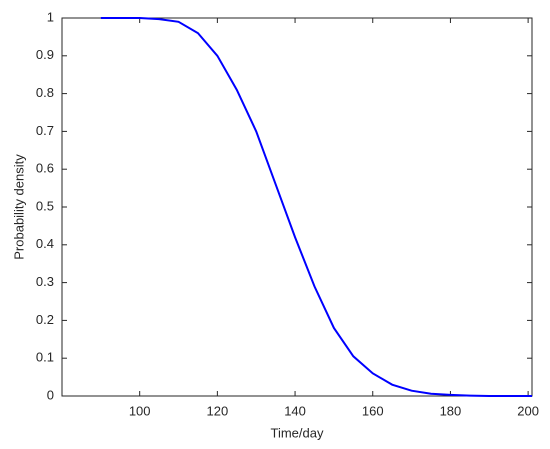  What do you see at coordinates (50, 394) in the screenshot?
I see `y-tick-label: 0` at bounding box center [50, 394].